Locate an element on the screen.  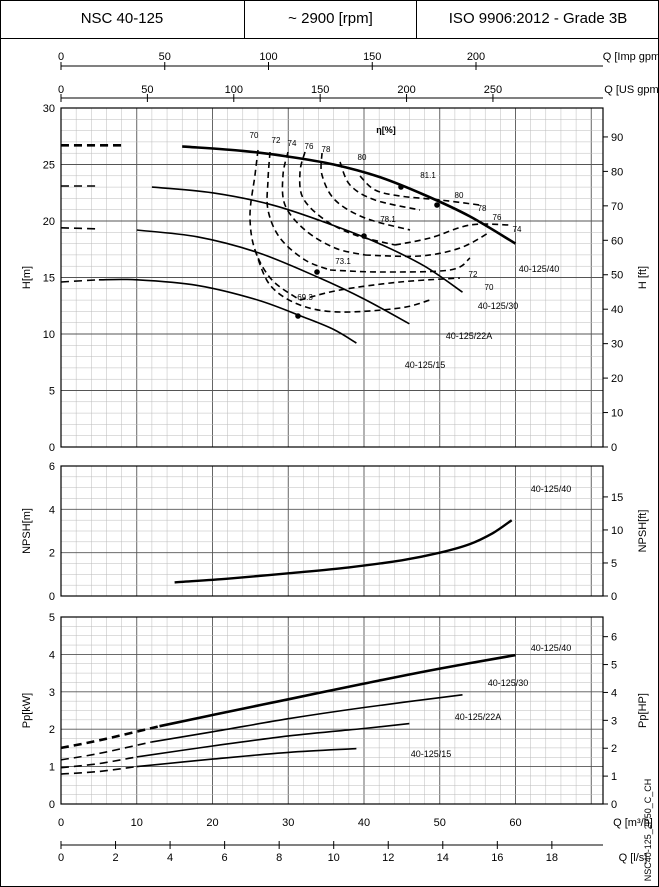
power-curve-40-125-40-dashed is located at coordinates (110, 737).